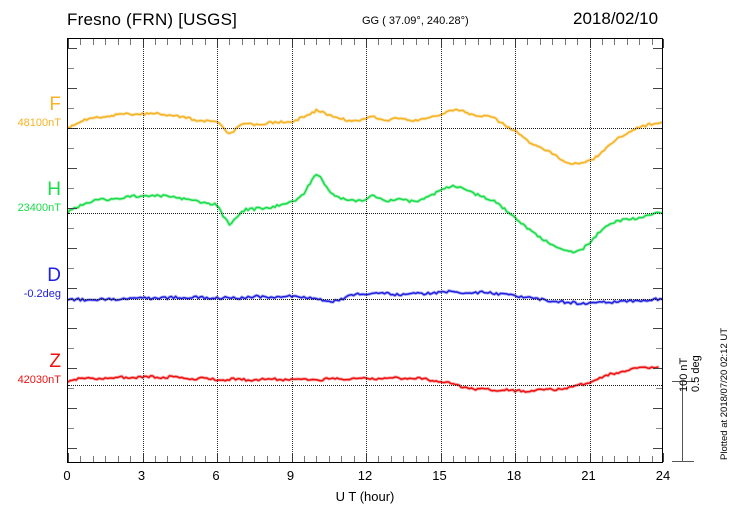 This screenshot has height=520, width=730. What do you see at coordinates (141, 475) in the screenshot?
I see `x-tick-label: 3` at bounding box center [141, 475].